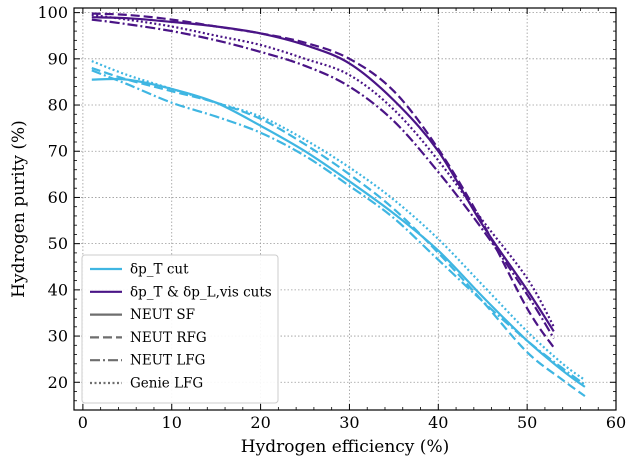  I want to click on y-tick-label: 90, so click(58, 58).